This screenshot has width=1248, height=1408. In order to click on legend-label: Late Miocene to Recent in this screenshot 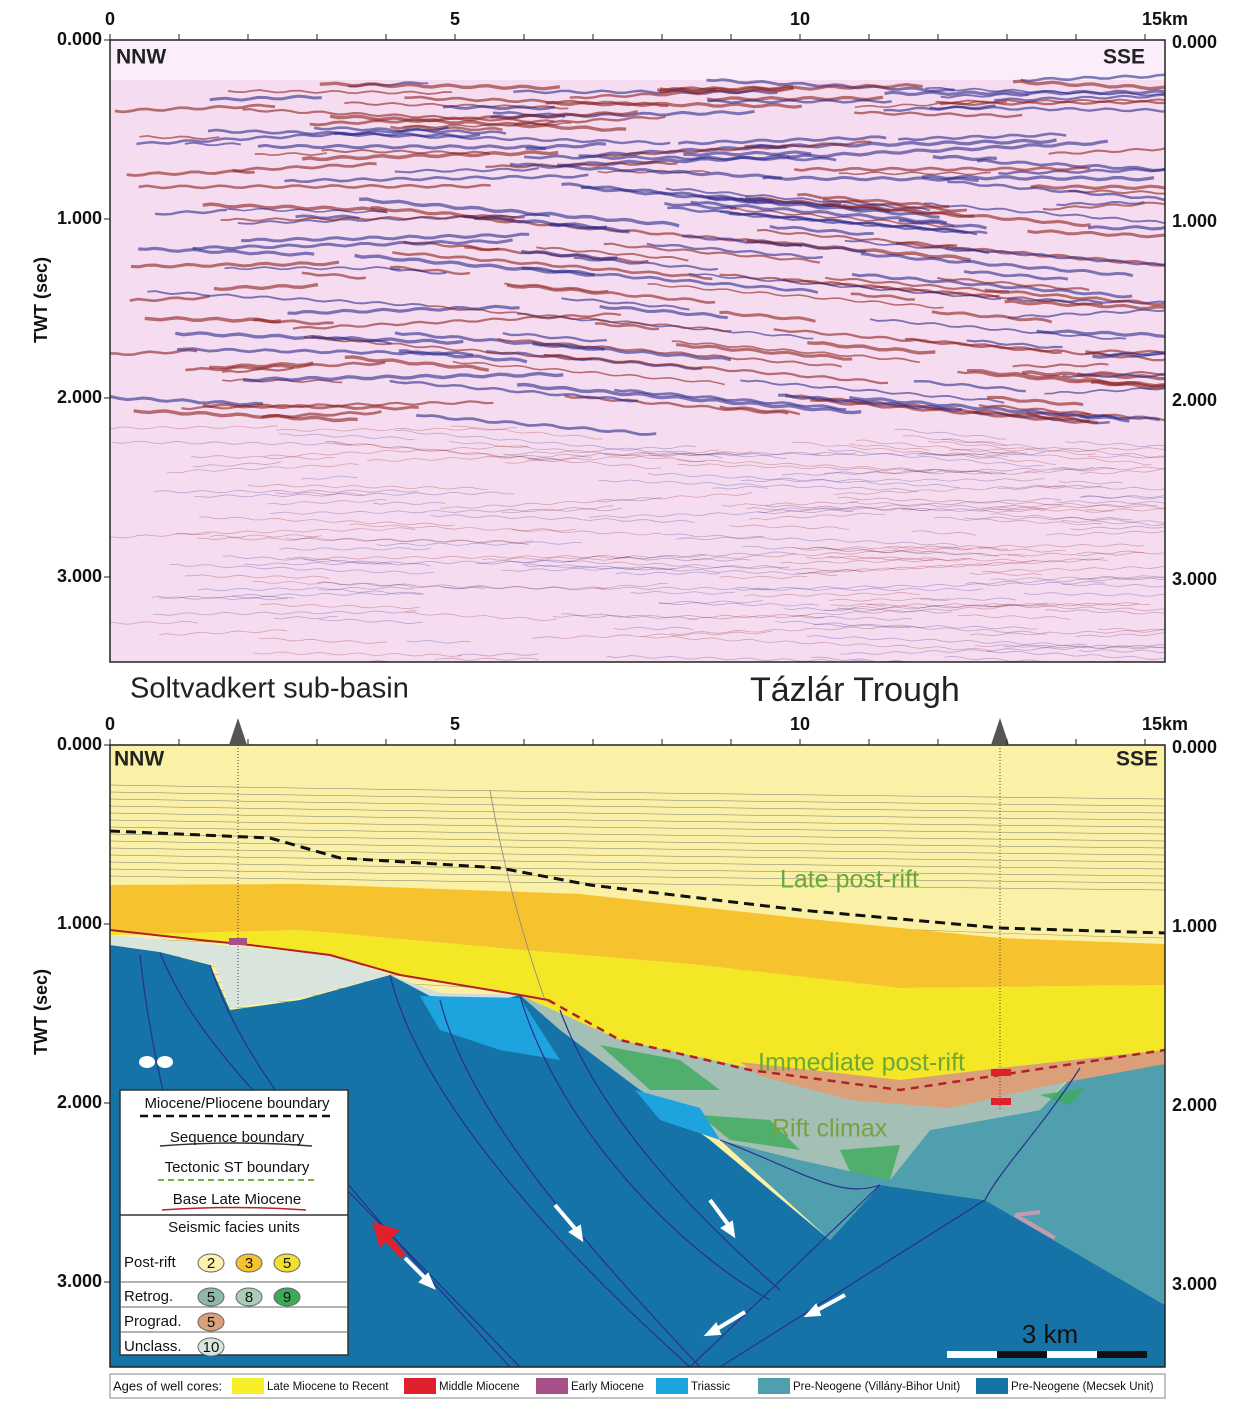, I will do `click(328, 1387)`.